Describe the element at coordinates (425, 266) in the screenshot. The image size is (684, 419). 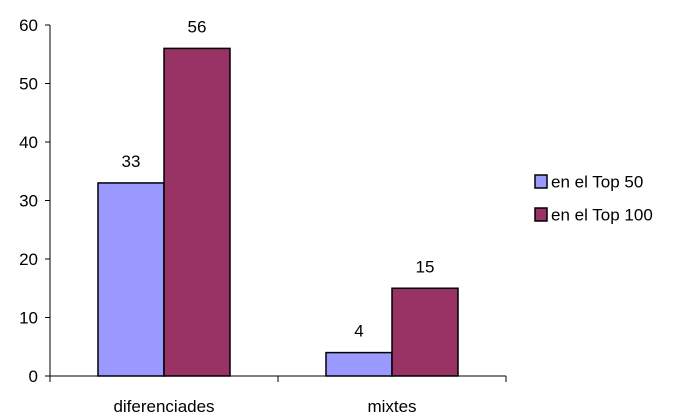
I see `data-label: 15` at that location.